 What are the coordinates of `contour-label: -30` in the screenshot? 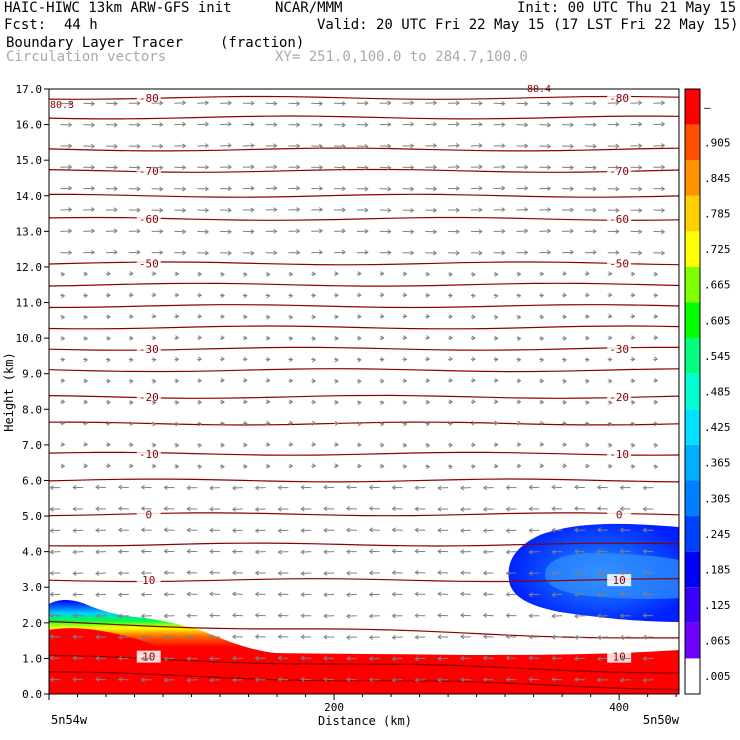 It's located at (619, 349).